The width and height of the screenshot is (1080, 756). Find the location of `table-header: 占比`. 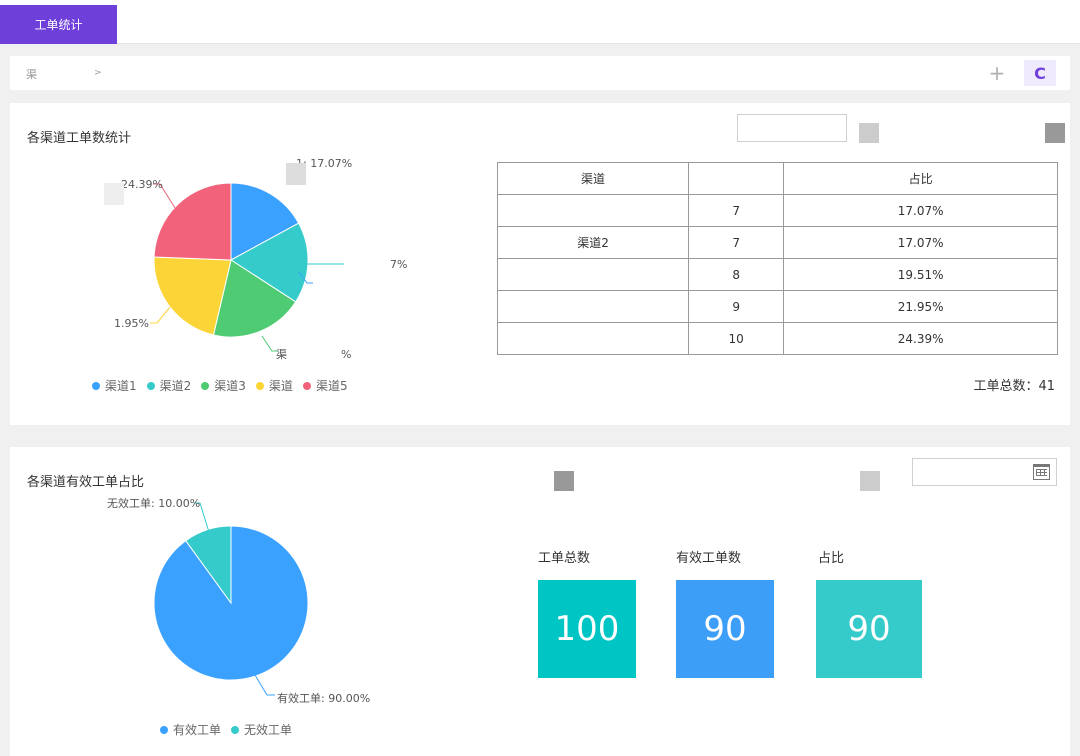

table-header: 占比 is located at coordinates (920, 178).